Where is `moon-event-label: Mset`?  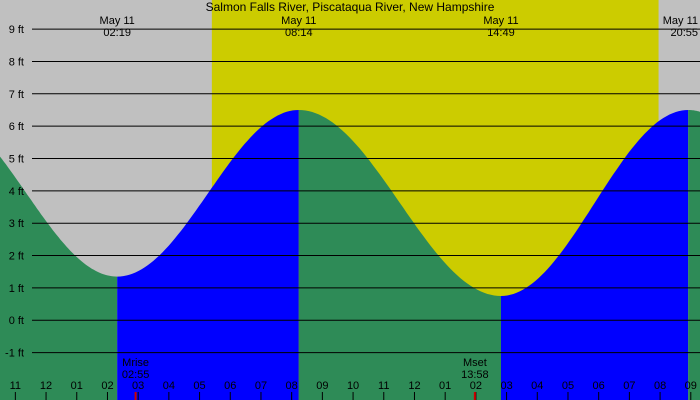 moon-event-label: Mset is located at coordinates (475, 363).